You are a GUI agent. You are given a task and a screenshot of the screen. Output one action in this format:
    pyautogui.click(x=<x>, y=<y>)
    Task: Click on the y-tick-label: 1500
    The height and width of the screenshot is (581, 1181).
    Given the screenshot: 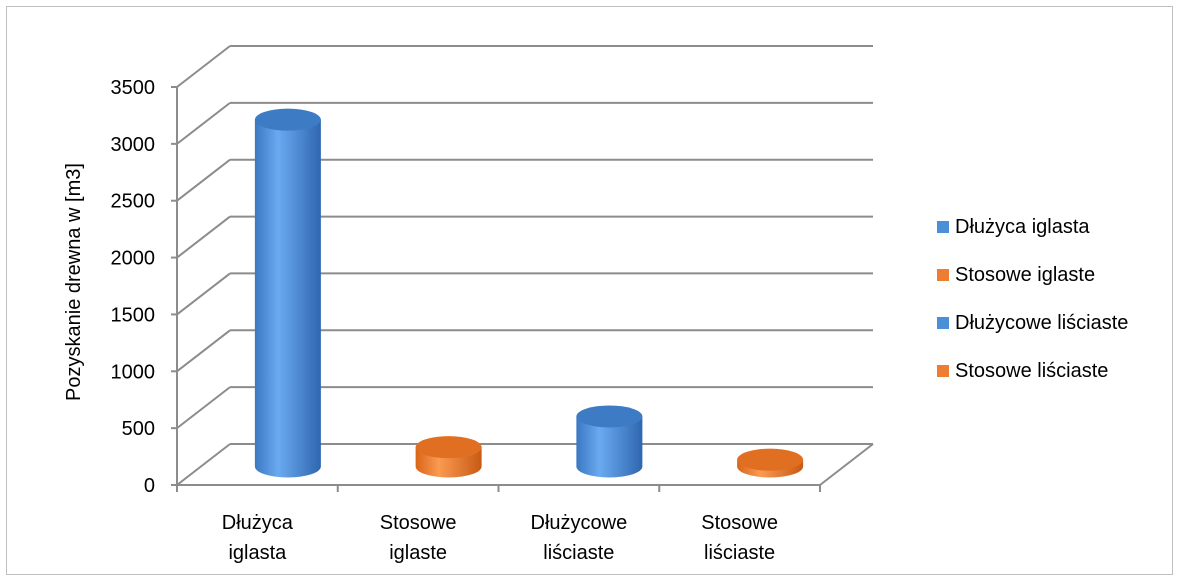 What is the action you would take?
    pyautogui.click(x=133, y=315)
    